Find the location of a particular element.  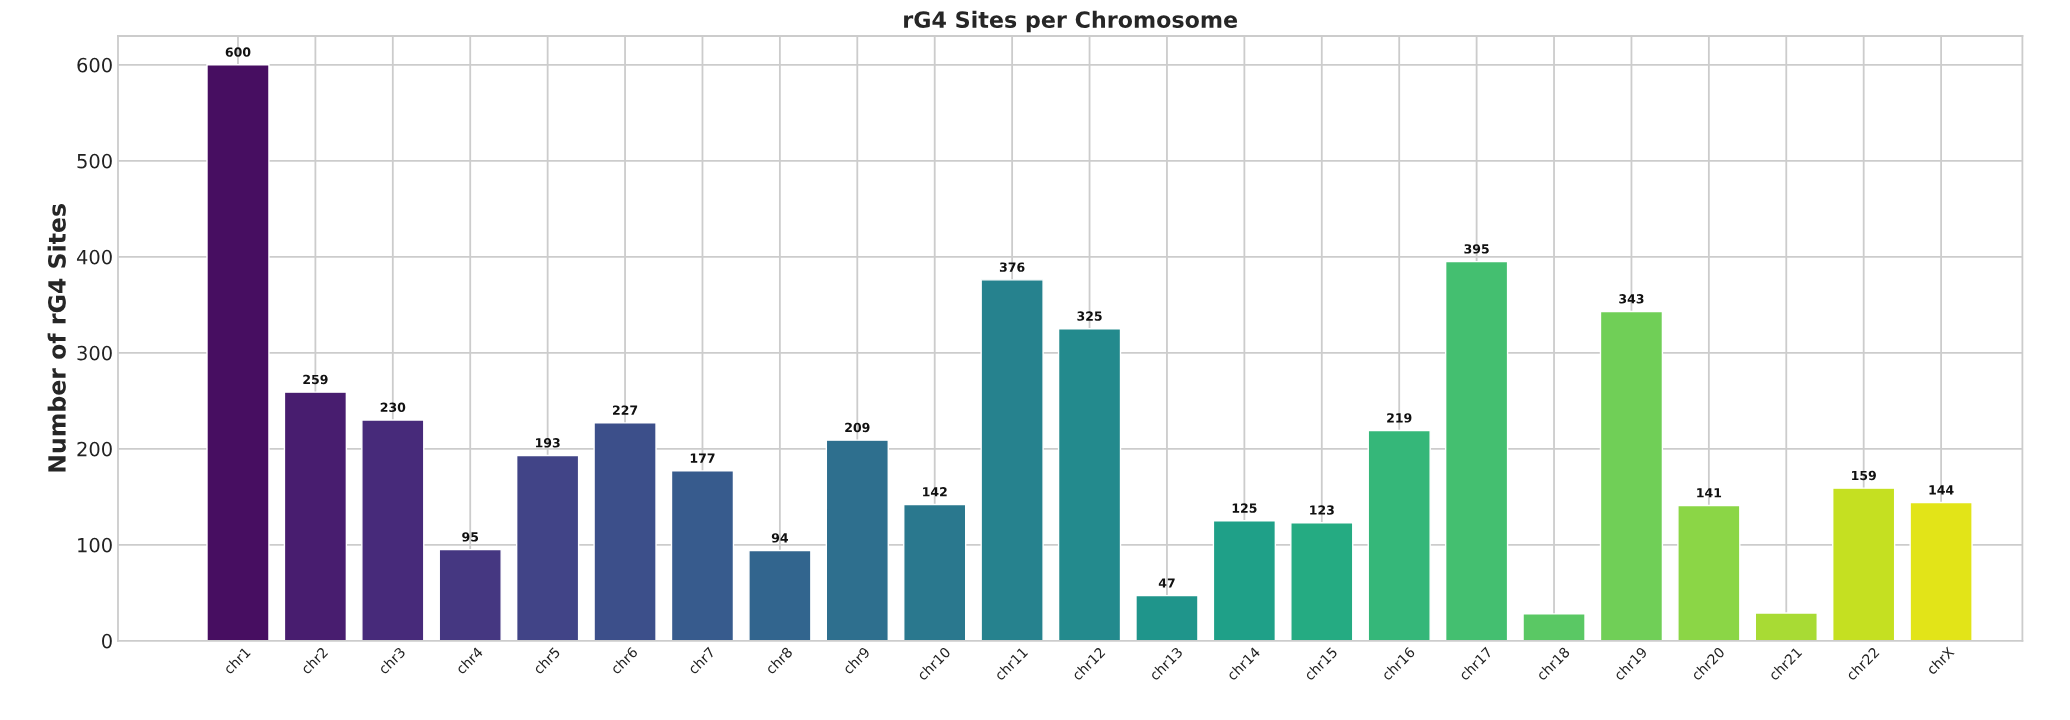

chart-title: rG4 Sites per Chromosome is located at coordinates (1071, 21).